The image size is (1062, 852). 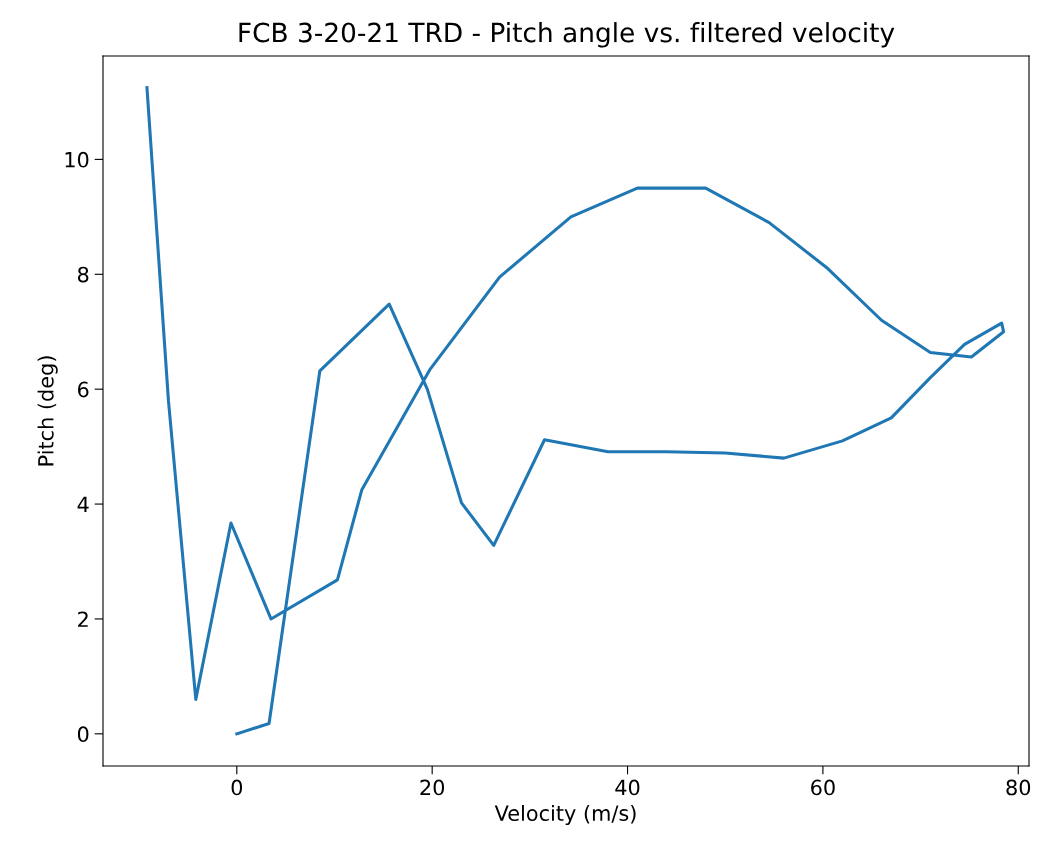 What do you see at coordinates (83, 274) in the screenshot?
I see `y-tick-label: 8` at bounding box center [83, 274].